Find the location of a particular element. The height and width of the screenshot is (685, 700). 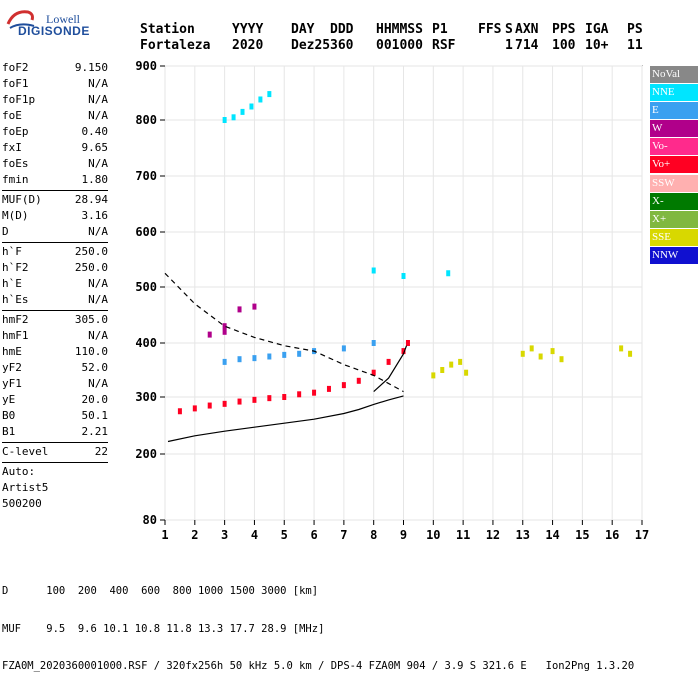

param-name: h`F2 is located at coordinates (15, 267).